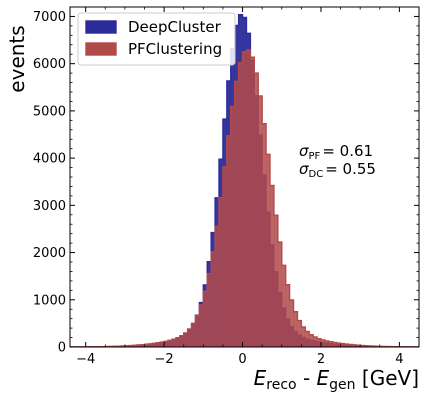 The height and width of the screenshot is (404, 428). What do you see at coordinates (49, 111) in the screenshot?
I see `y-tick-label: 5000` at bounding box center [49, 111].